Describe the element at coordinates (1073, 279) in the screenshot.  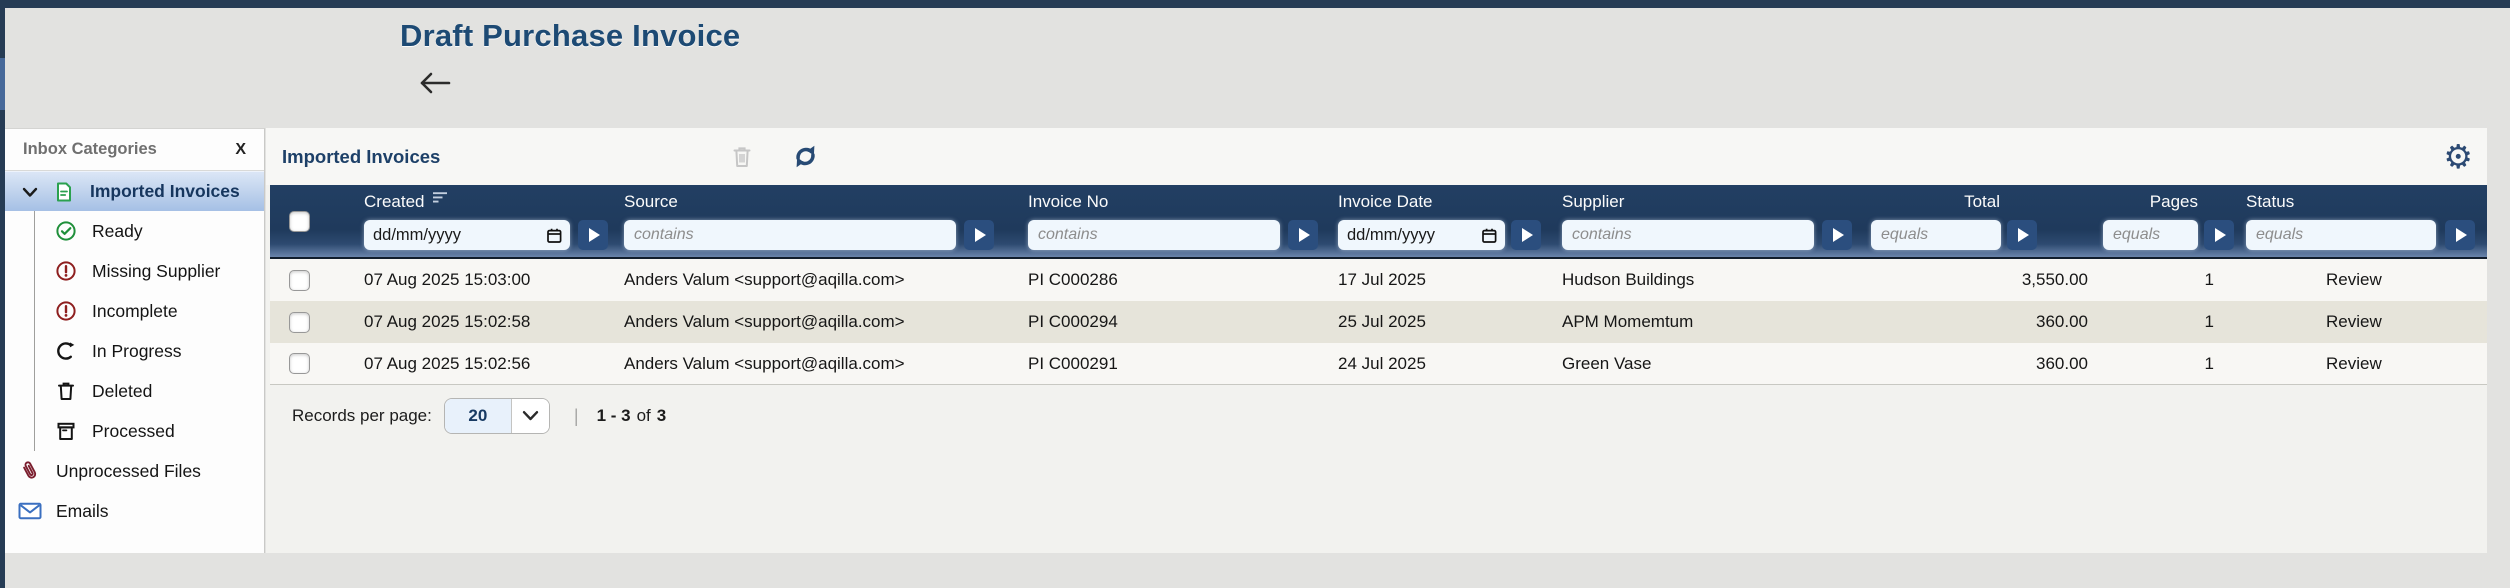
I see `cell-invoice-no: PI C000286` at that location.